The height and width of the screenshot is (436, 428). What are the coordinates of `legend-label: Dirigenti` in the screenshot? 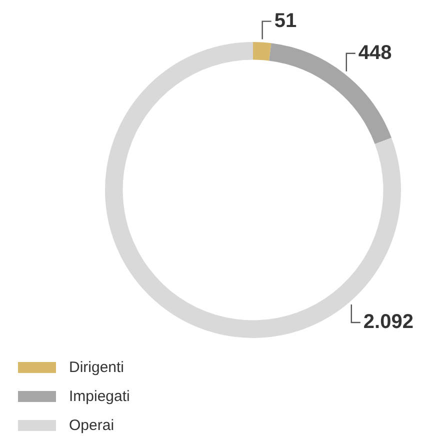 It's located at (96, 367).